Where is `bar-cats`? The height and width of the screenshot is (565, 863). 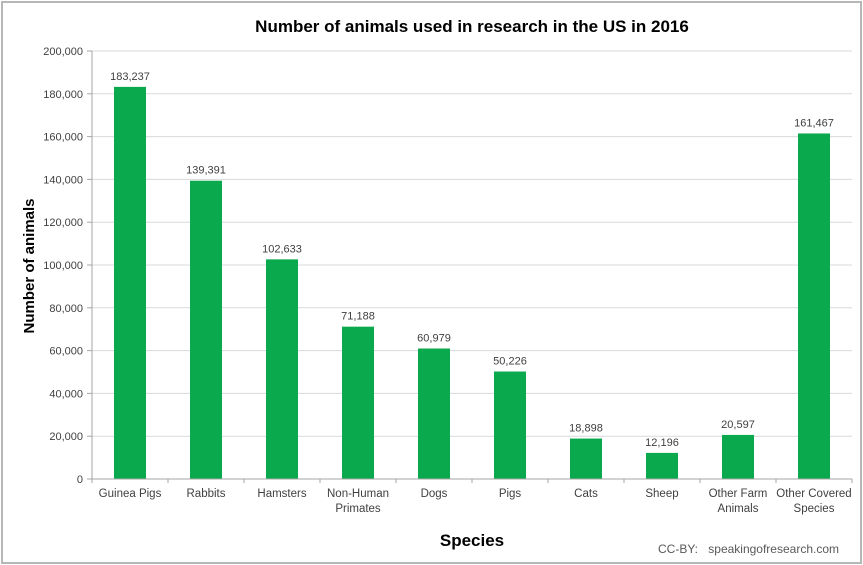 bar-cats is located at coordinates (586, 458).